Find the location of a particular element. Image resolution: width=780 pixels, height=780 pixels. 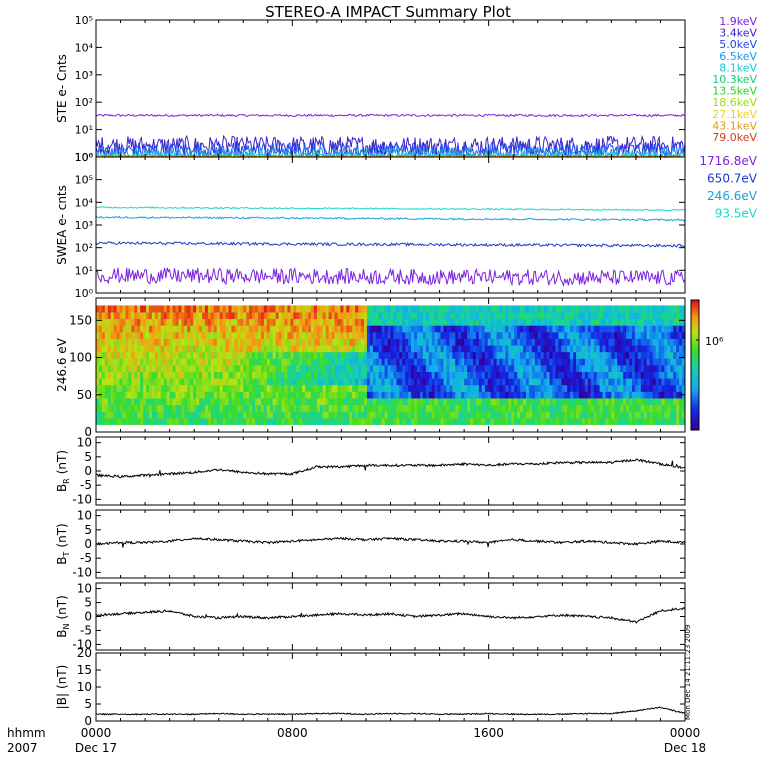

swea-ytick-label: 10⁶ is located at coordinates (84, 157).